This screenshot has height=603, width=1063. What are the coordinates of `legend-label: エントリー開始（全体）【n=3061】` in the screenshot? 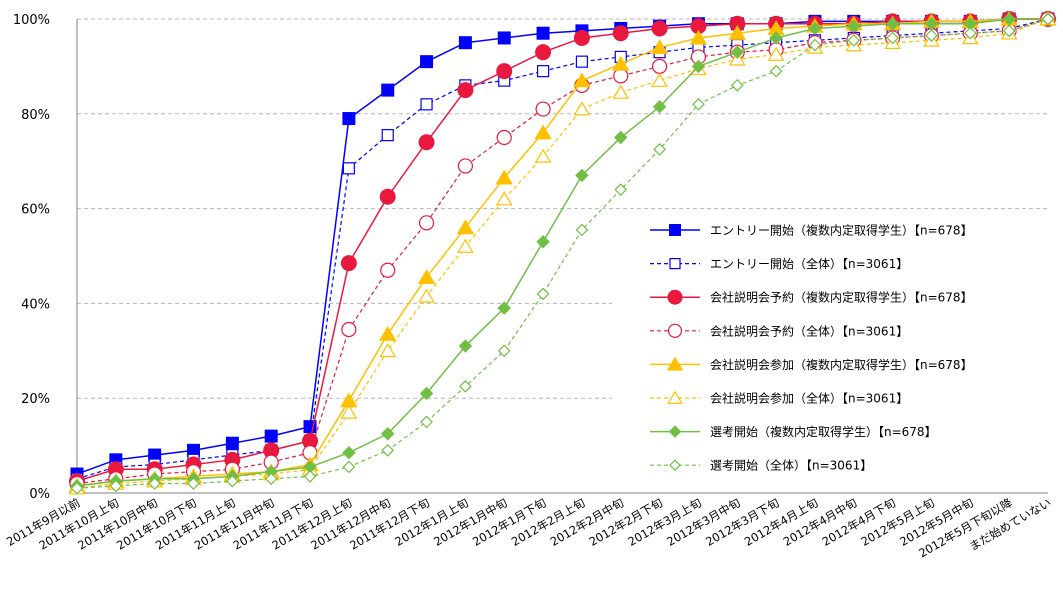 It's located at (809, 263).